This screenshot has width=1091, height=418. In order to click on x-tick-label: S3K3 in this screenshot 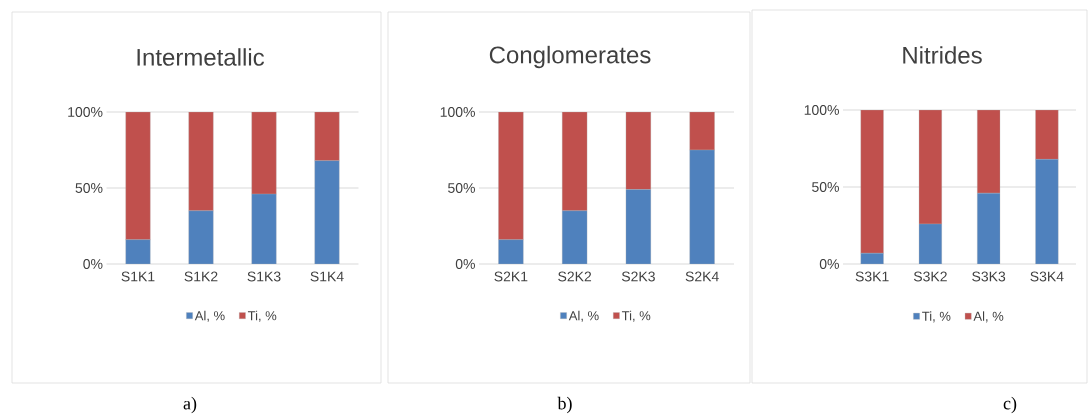, I will do `click(989, 276)`.